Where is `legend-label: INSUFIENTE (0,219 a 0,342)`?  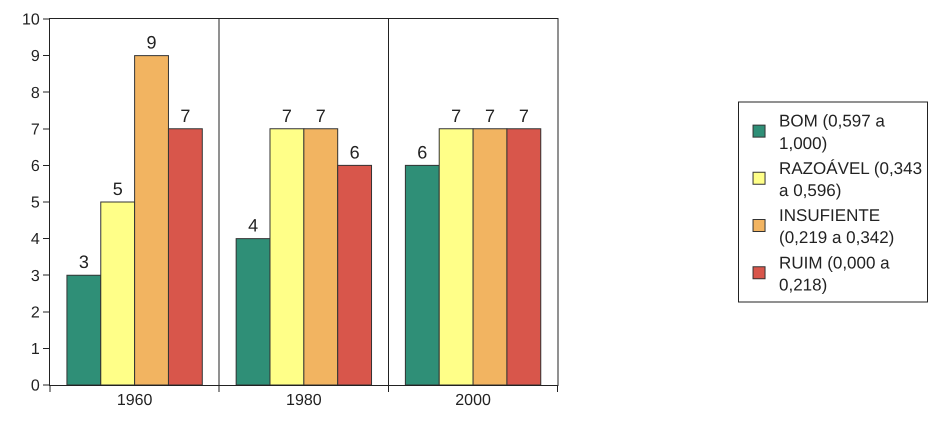
legend-label: INSUFIENTE (0,219 a 0,342) is located at coordinates (836, 227).